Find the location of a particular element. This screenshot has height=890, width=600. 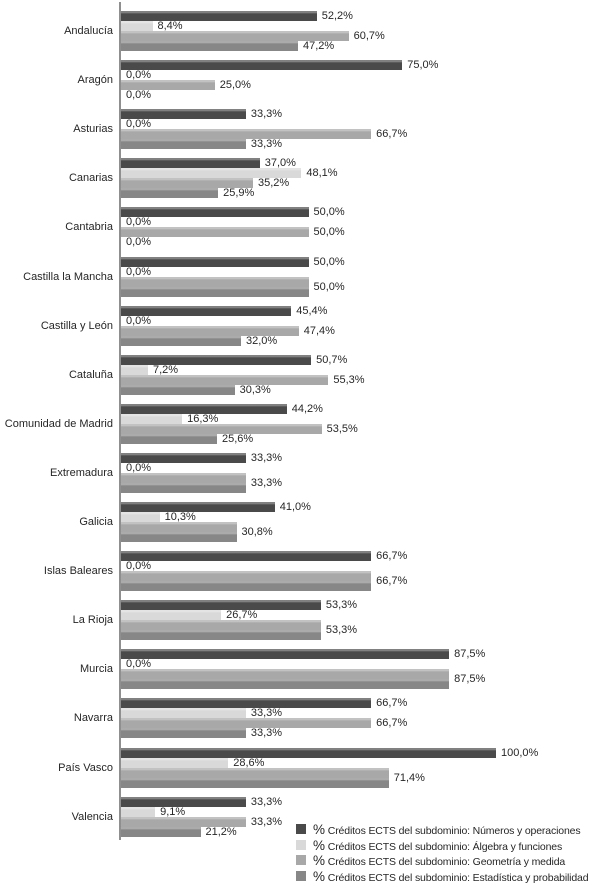

value-label: 45,4% is located at coordinates (312, 311).